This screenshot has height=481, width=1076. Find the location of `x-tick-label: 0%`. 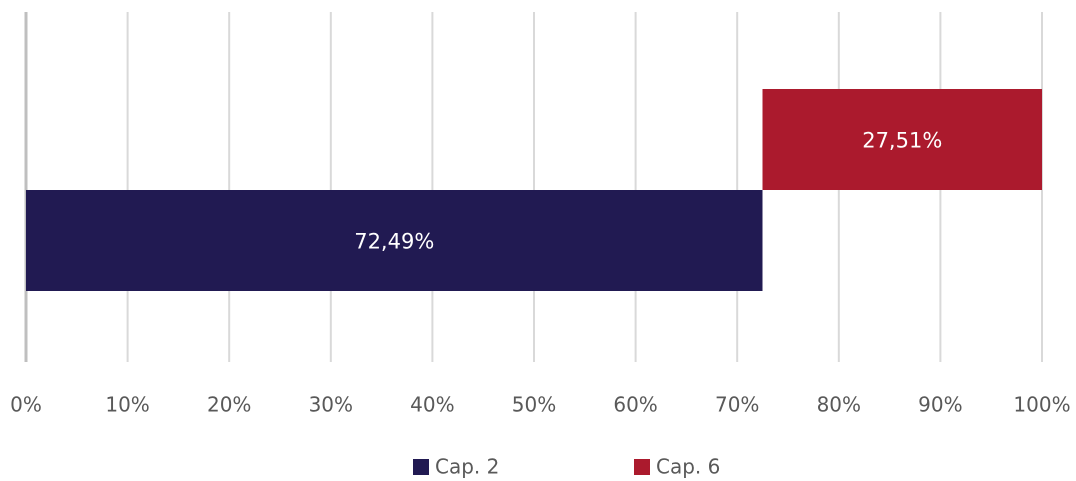

x-tick-label: 0% is located at coordinates (26, 405).